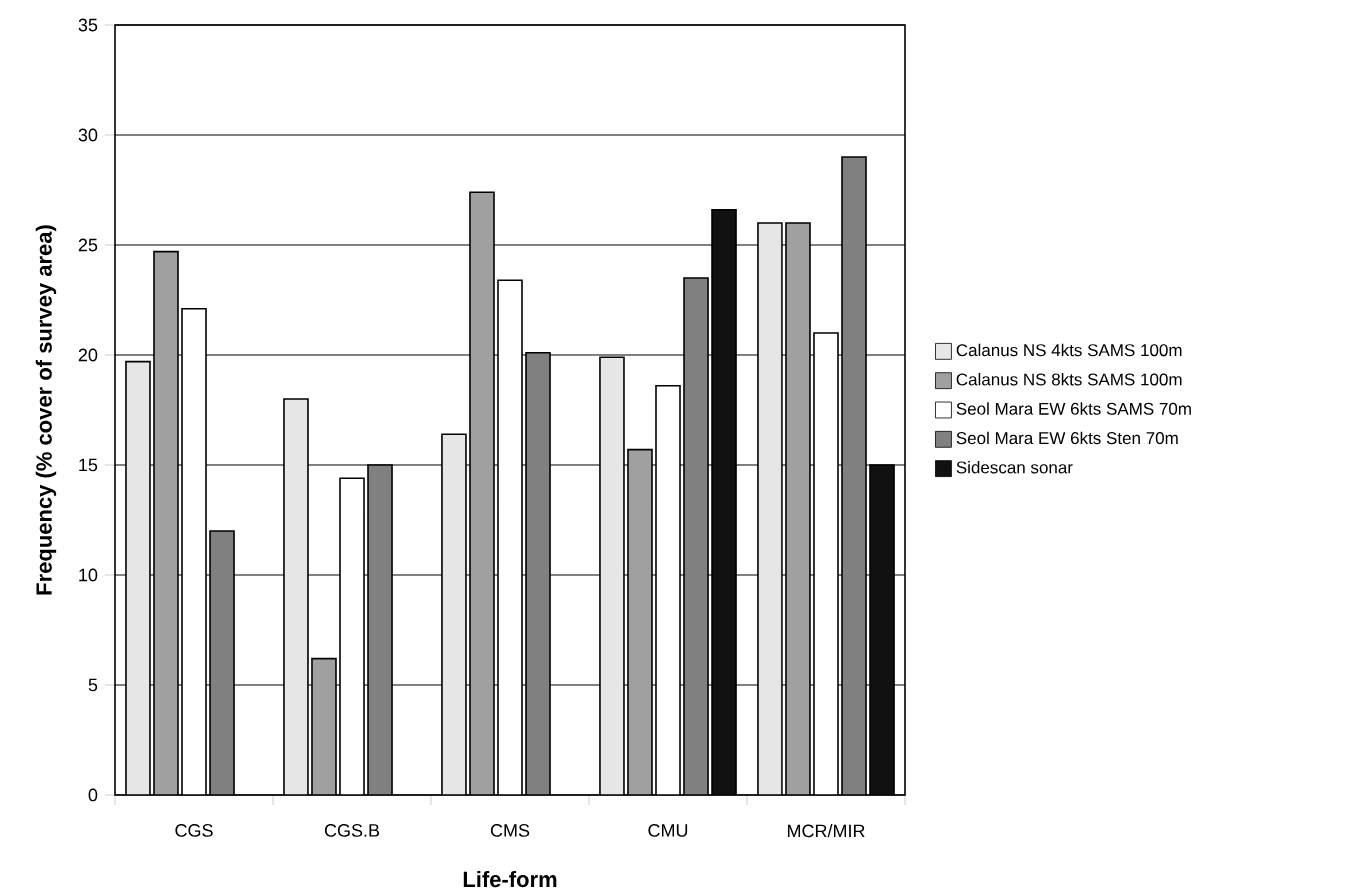 This screenshot has height=895, width=1346. Describe the element at coordinates (668, 830) in the screenshot. I see `x-tick-label: CMU` at that location.